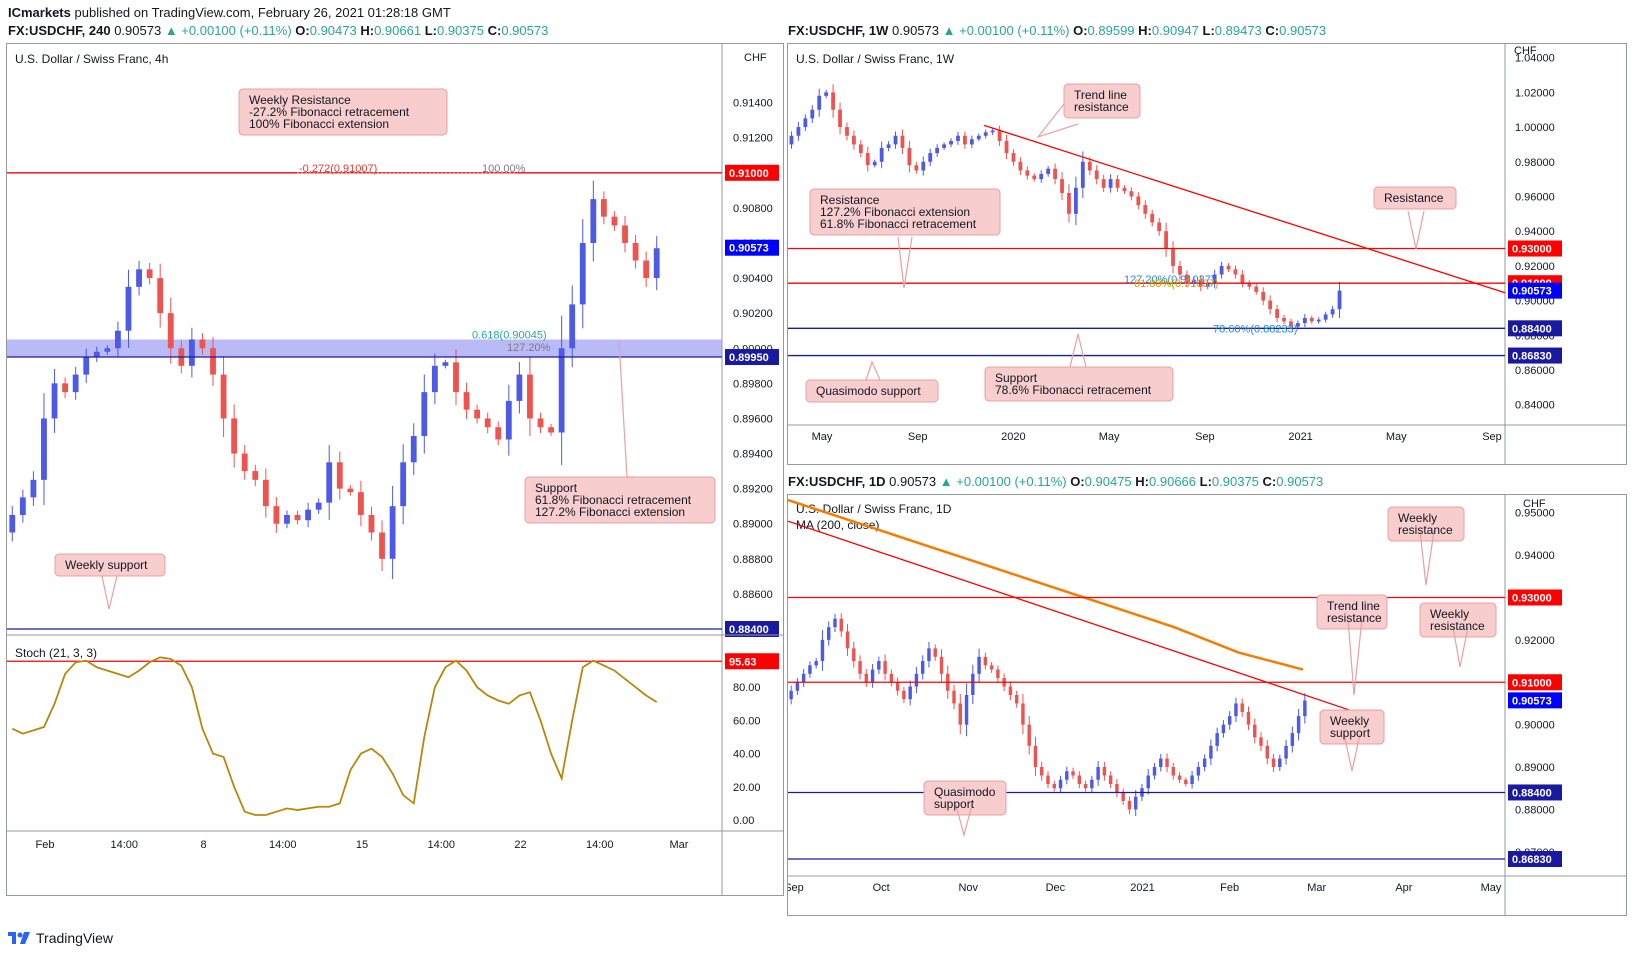  What do you see at coordinates (109, 592) in the screenshot?
I see `note-weekly-support-pointer` at bounding box center [109, 592].